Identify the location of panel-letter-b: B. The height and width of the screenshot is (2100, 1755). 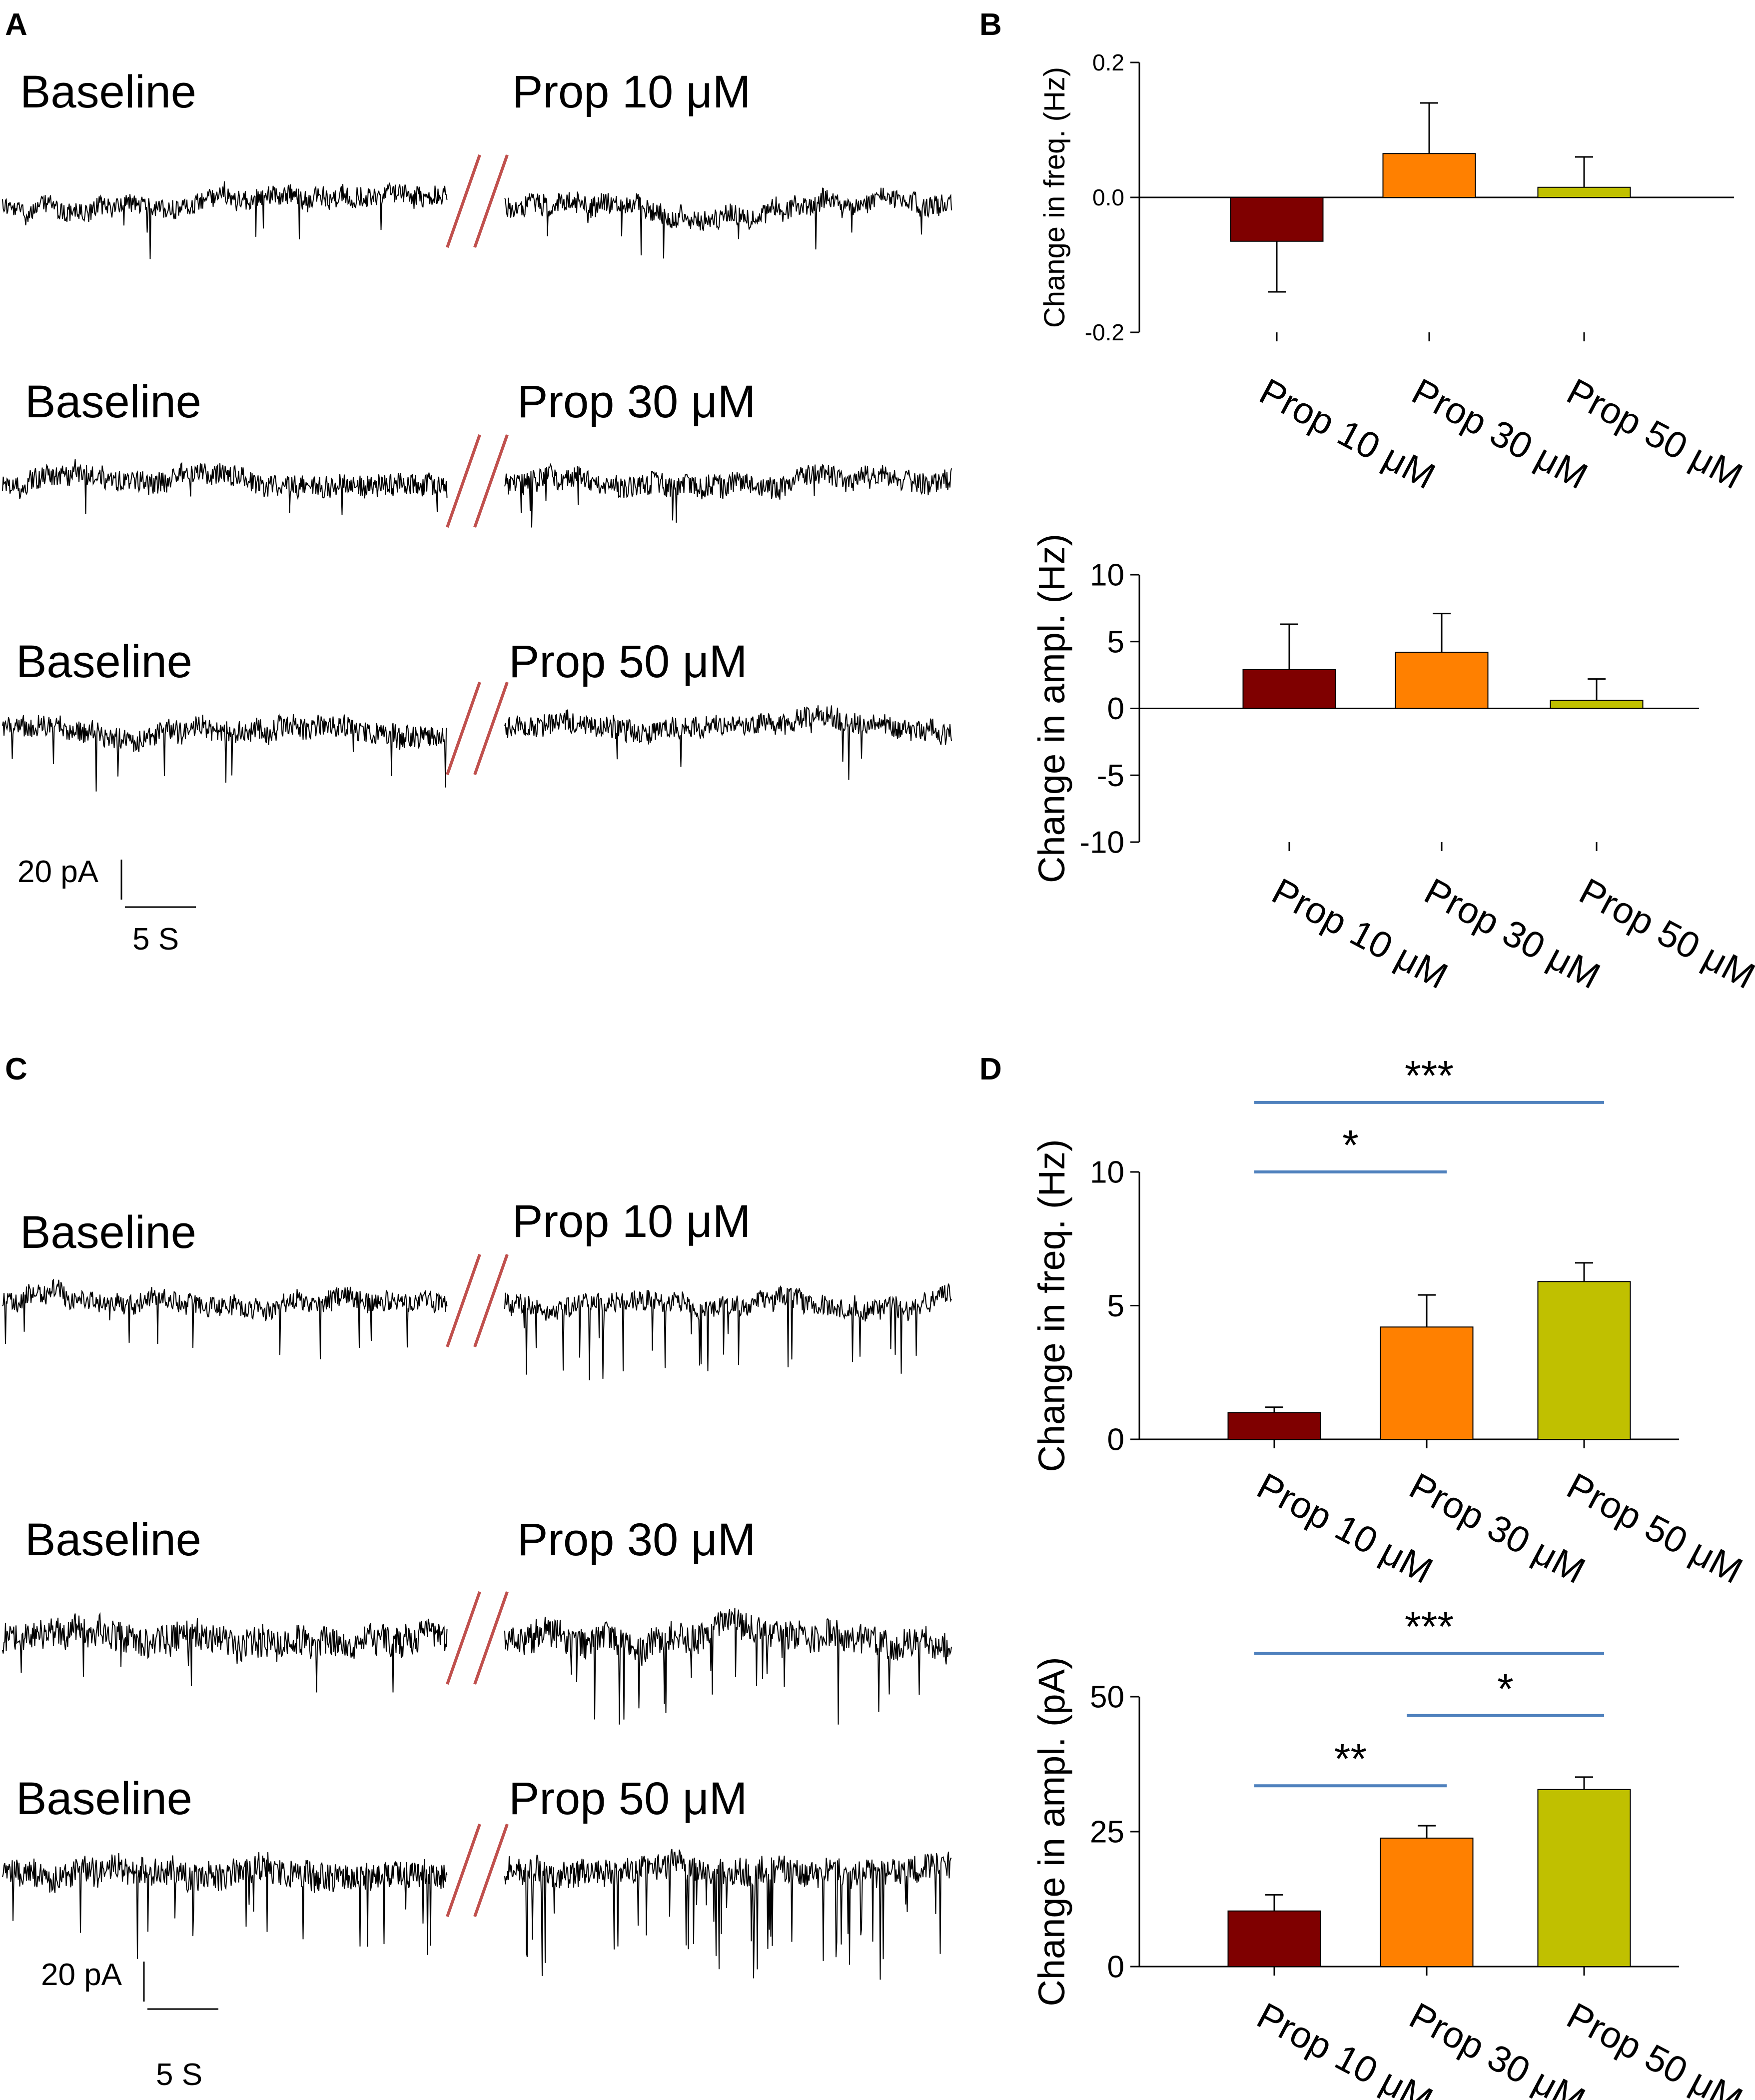
(990, 24).